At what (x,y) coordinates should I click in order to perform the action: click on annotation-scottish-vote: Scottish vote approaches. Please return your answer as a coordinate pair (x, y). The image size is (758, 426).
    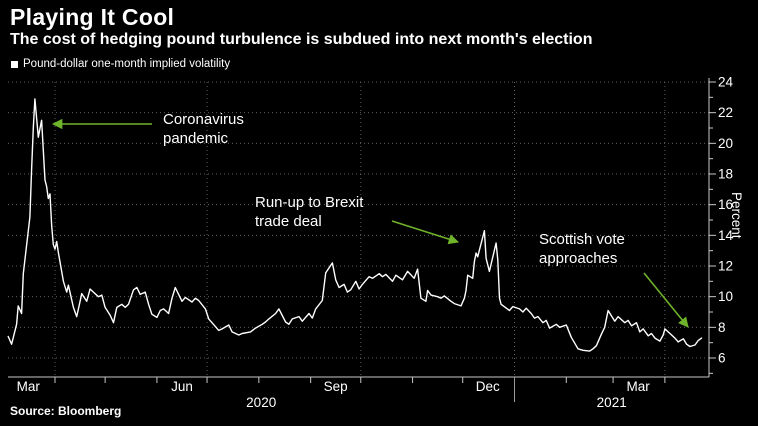
    Looking at the image, I should click on (582, 249).